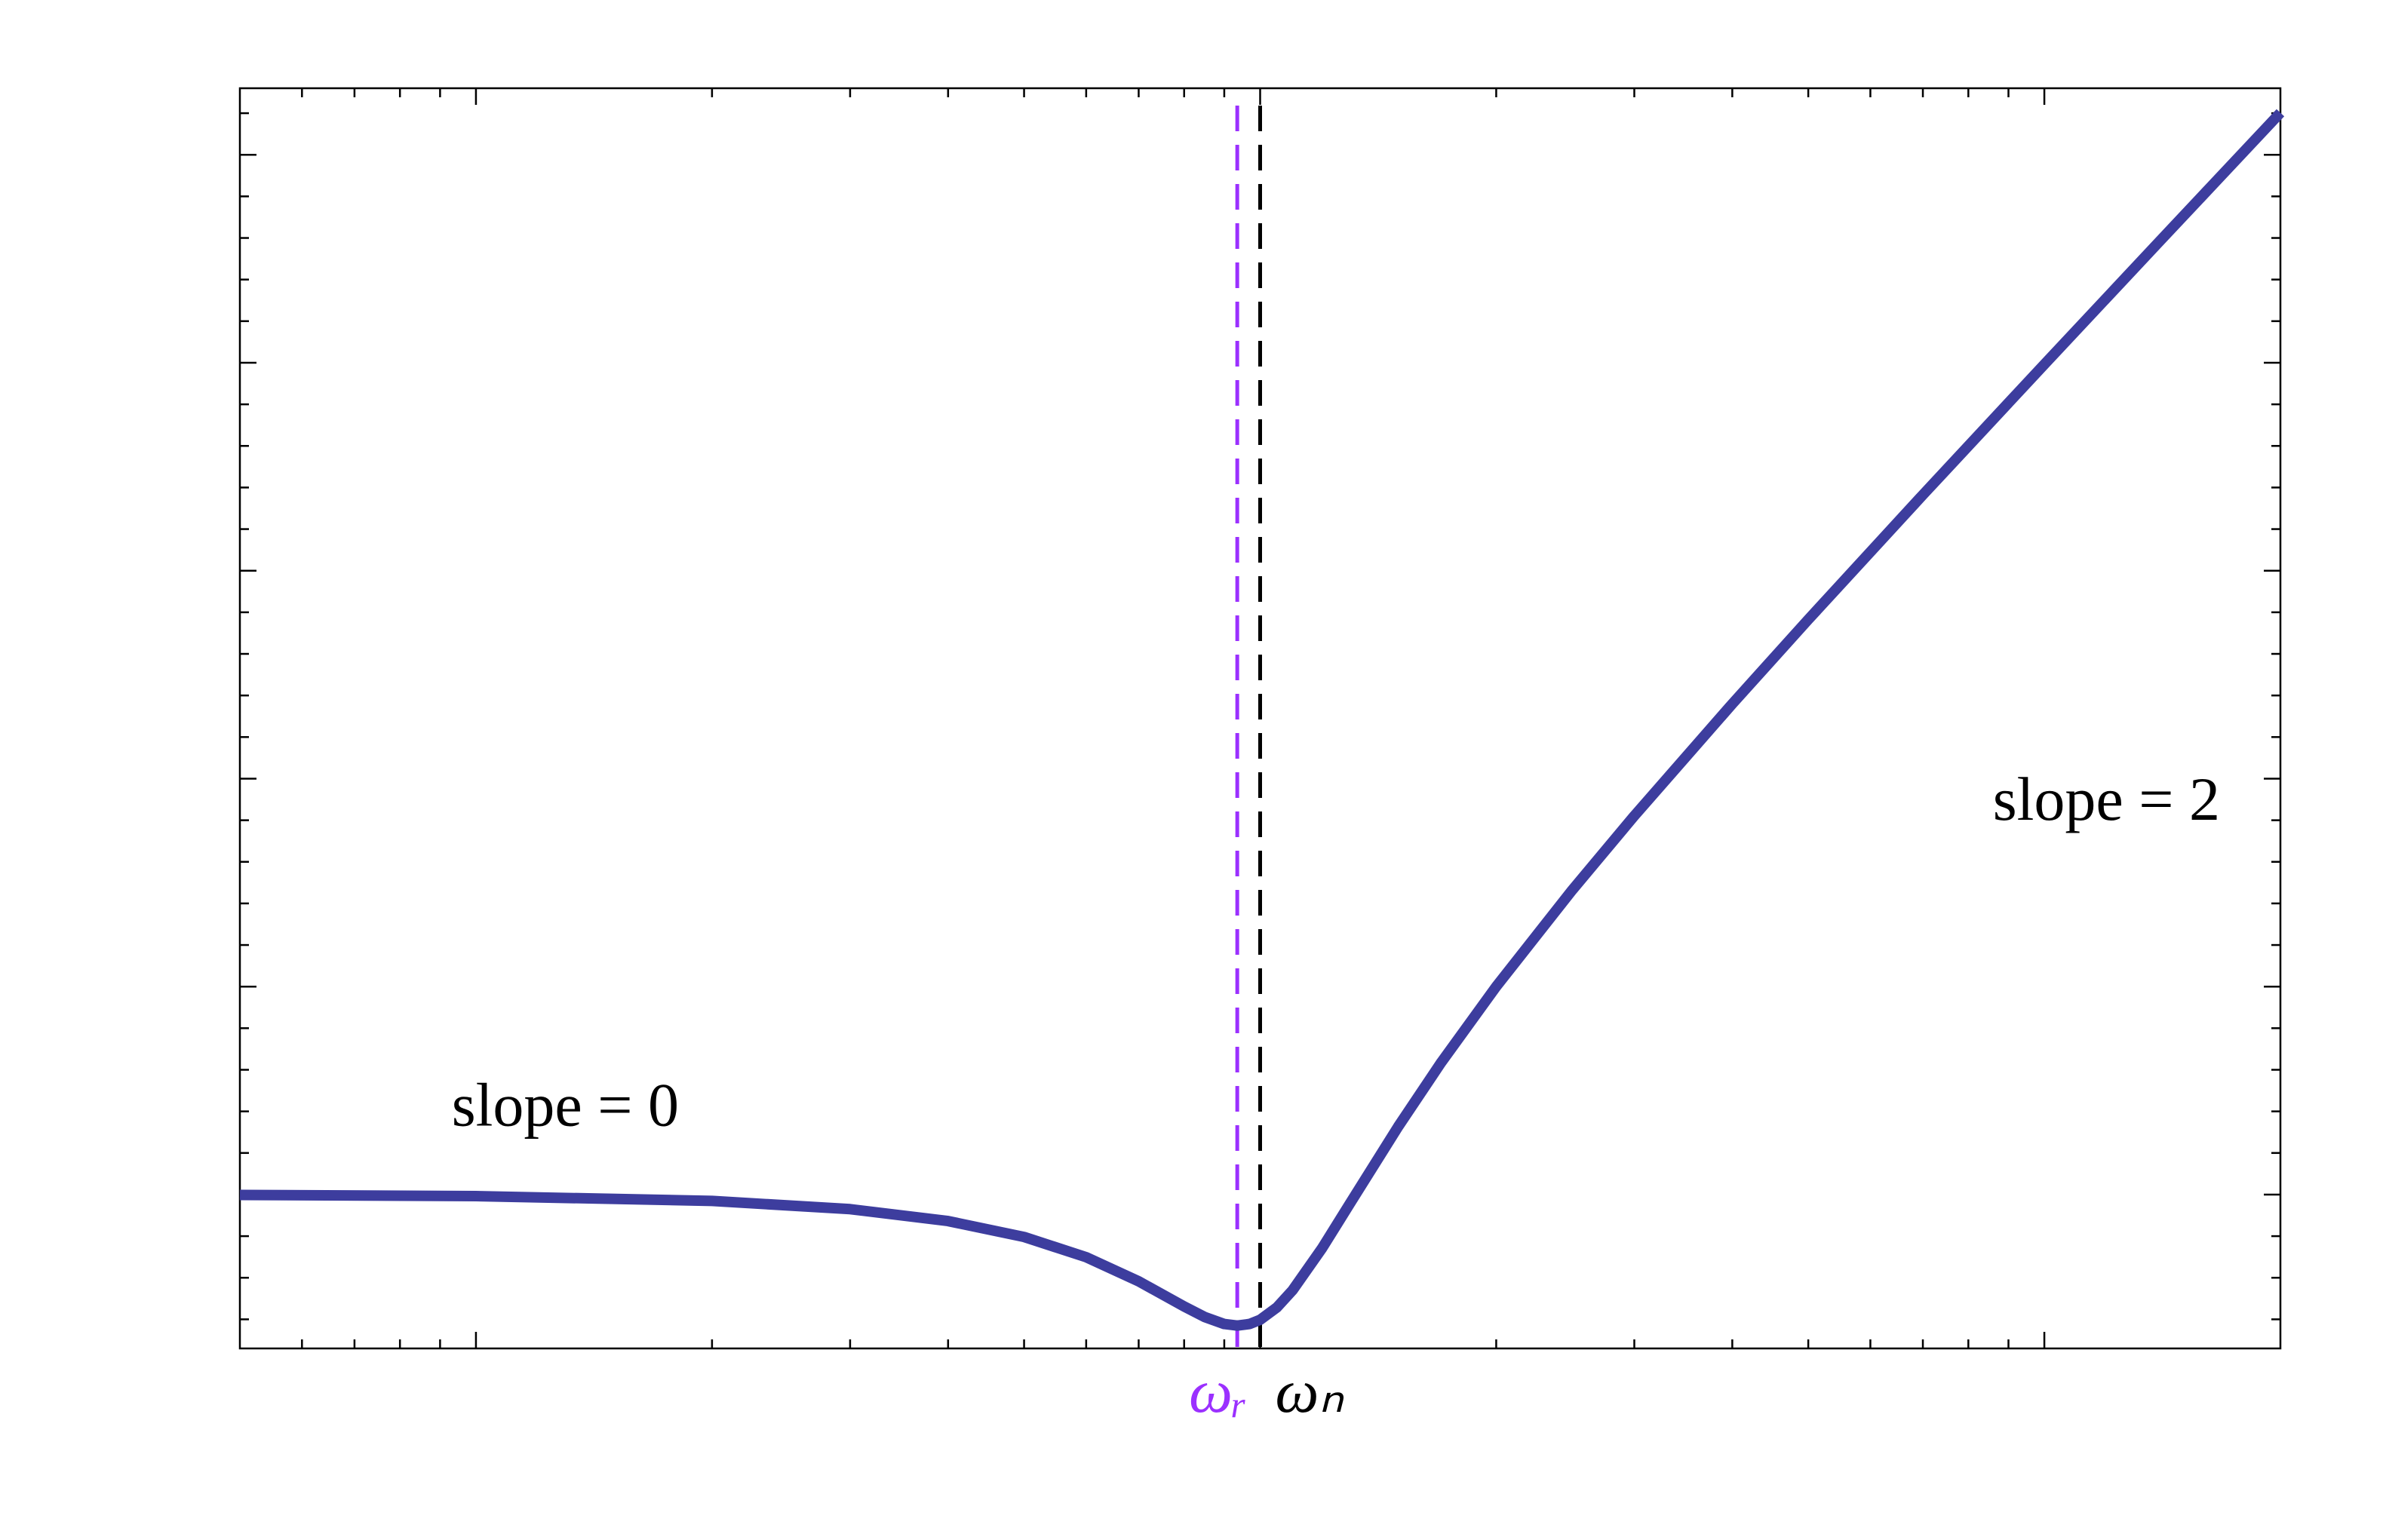 This screenshot has width=2383, height=1540. I want to click on reference-label: ωₙ, so click(1310, 1391).